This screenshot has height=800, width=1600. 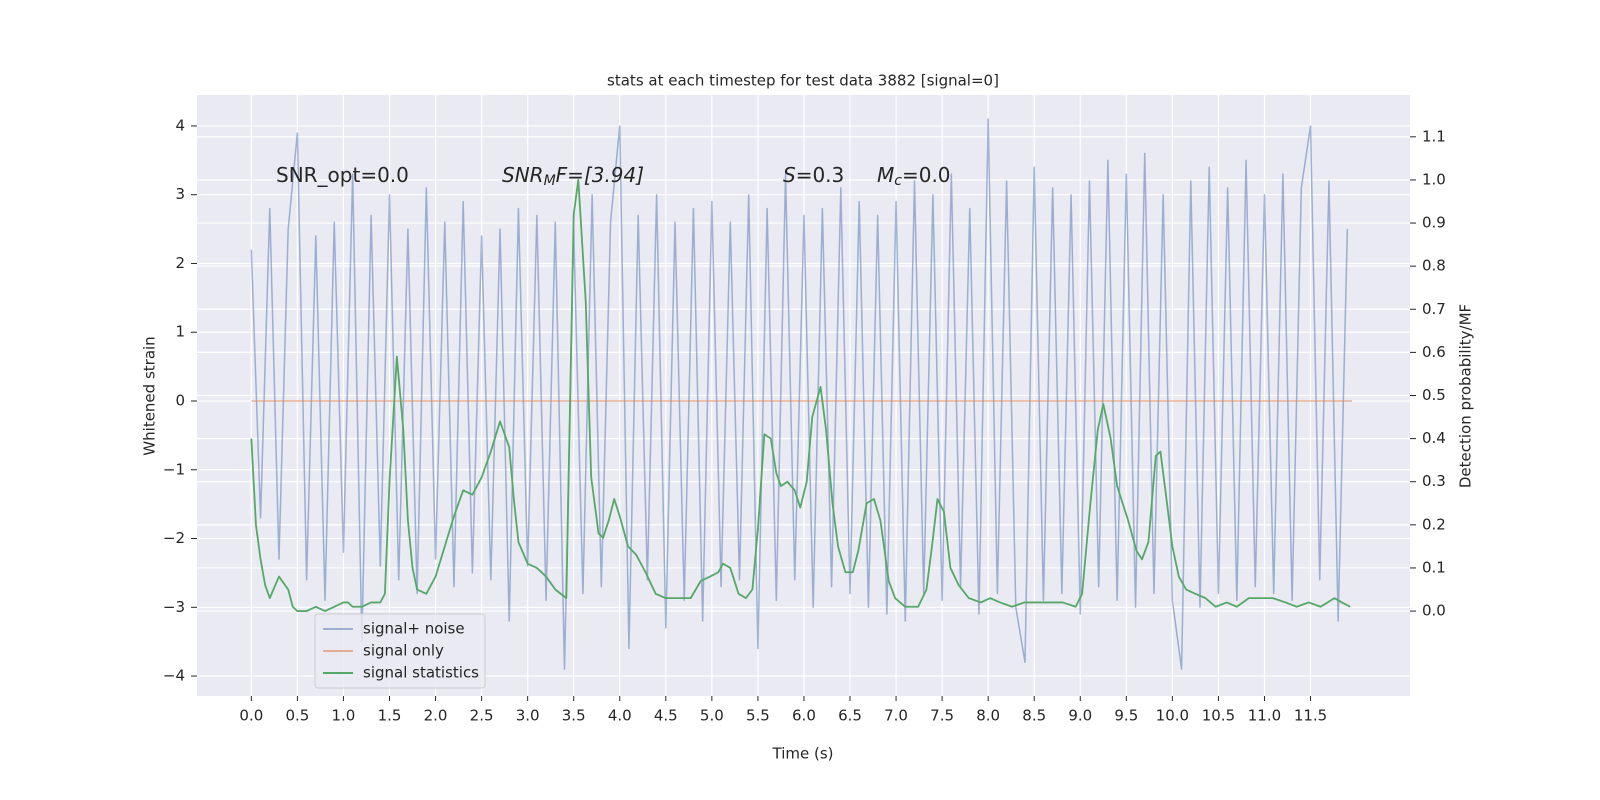 I want to click on annotation-text: =0.0, so click(x=926, y=175).